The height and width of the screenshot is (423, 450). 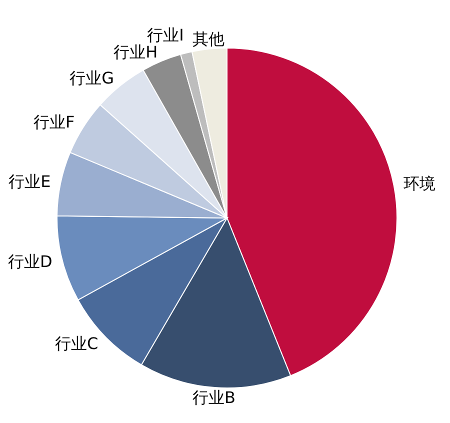 What do you see at coordinates (30, 262) in the screenshot?
I see `slice-label: 行业D` at bounding box center [30, 262].